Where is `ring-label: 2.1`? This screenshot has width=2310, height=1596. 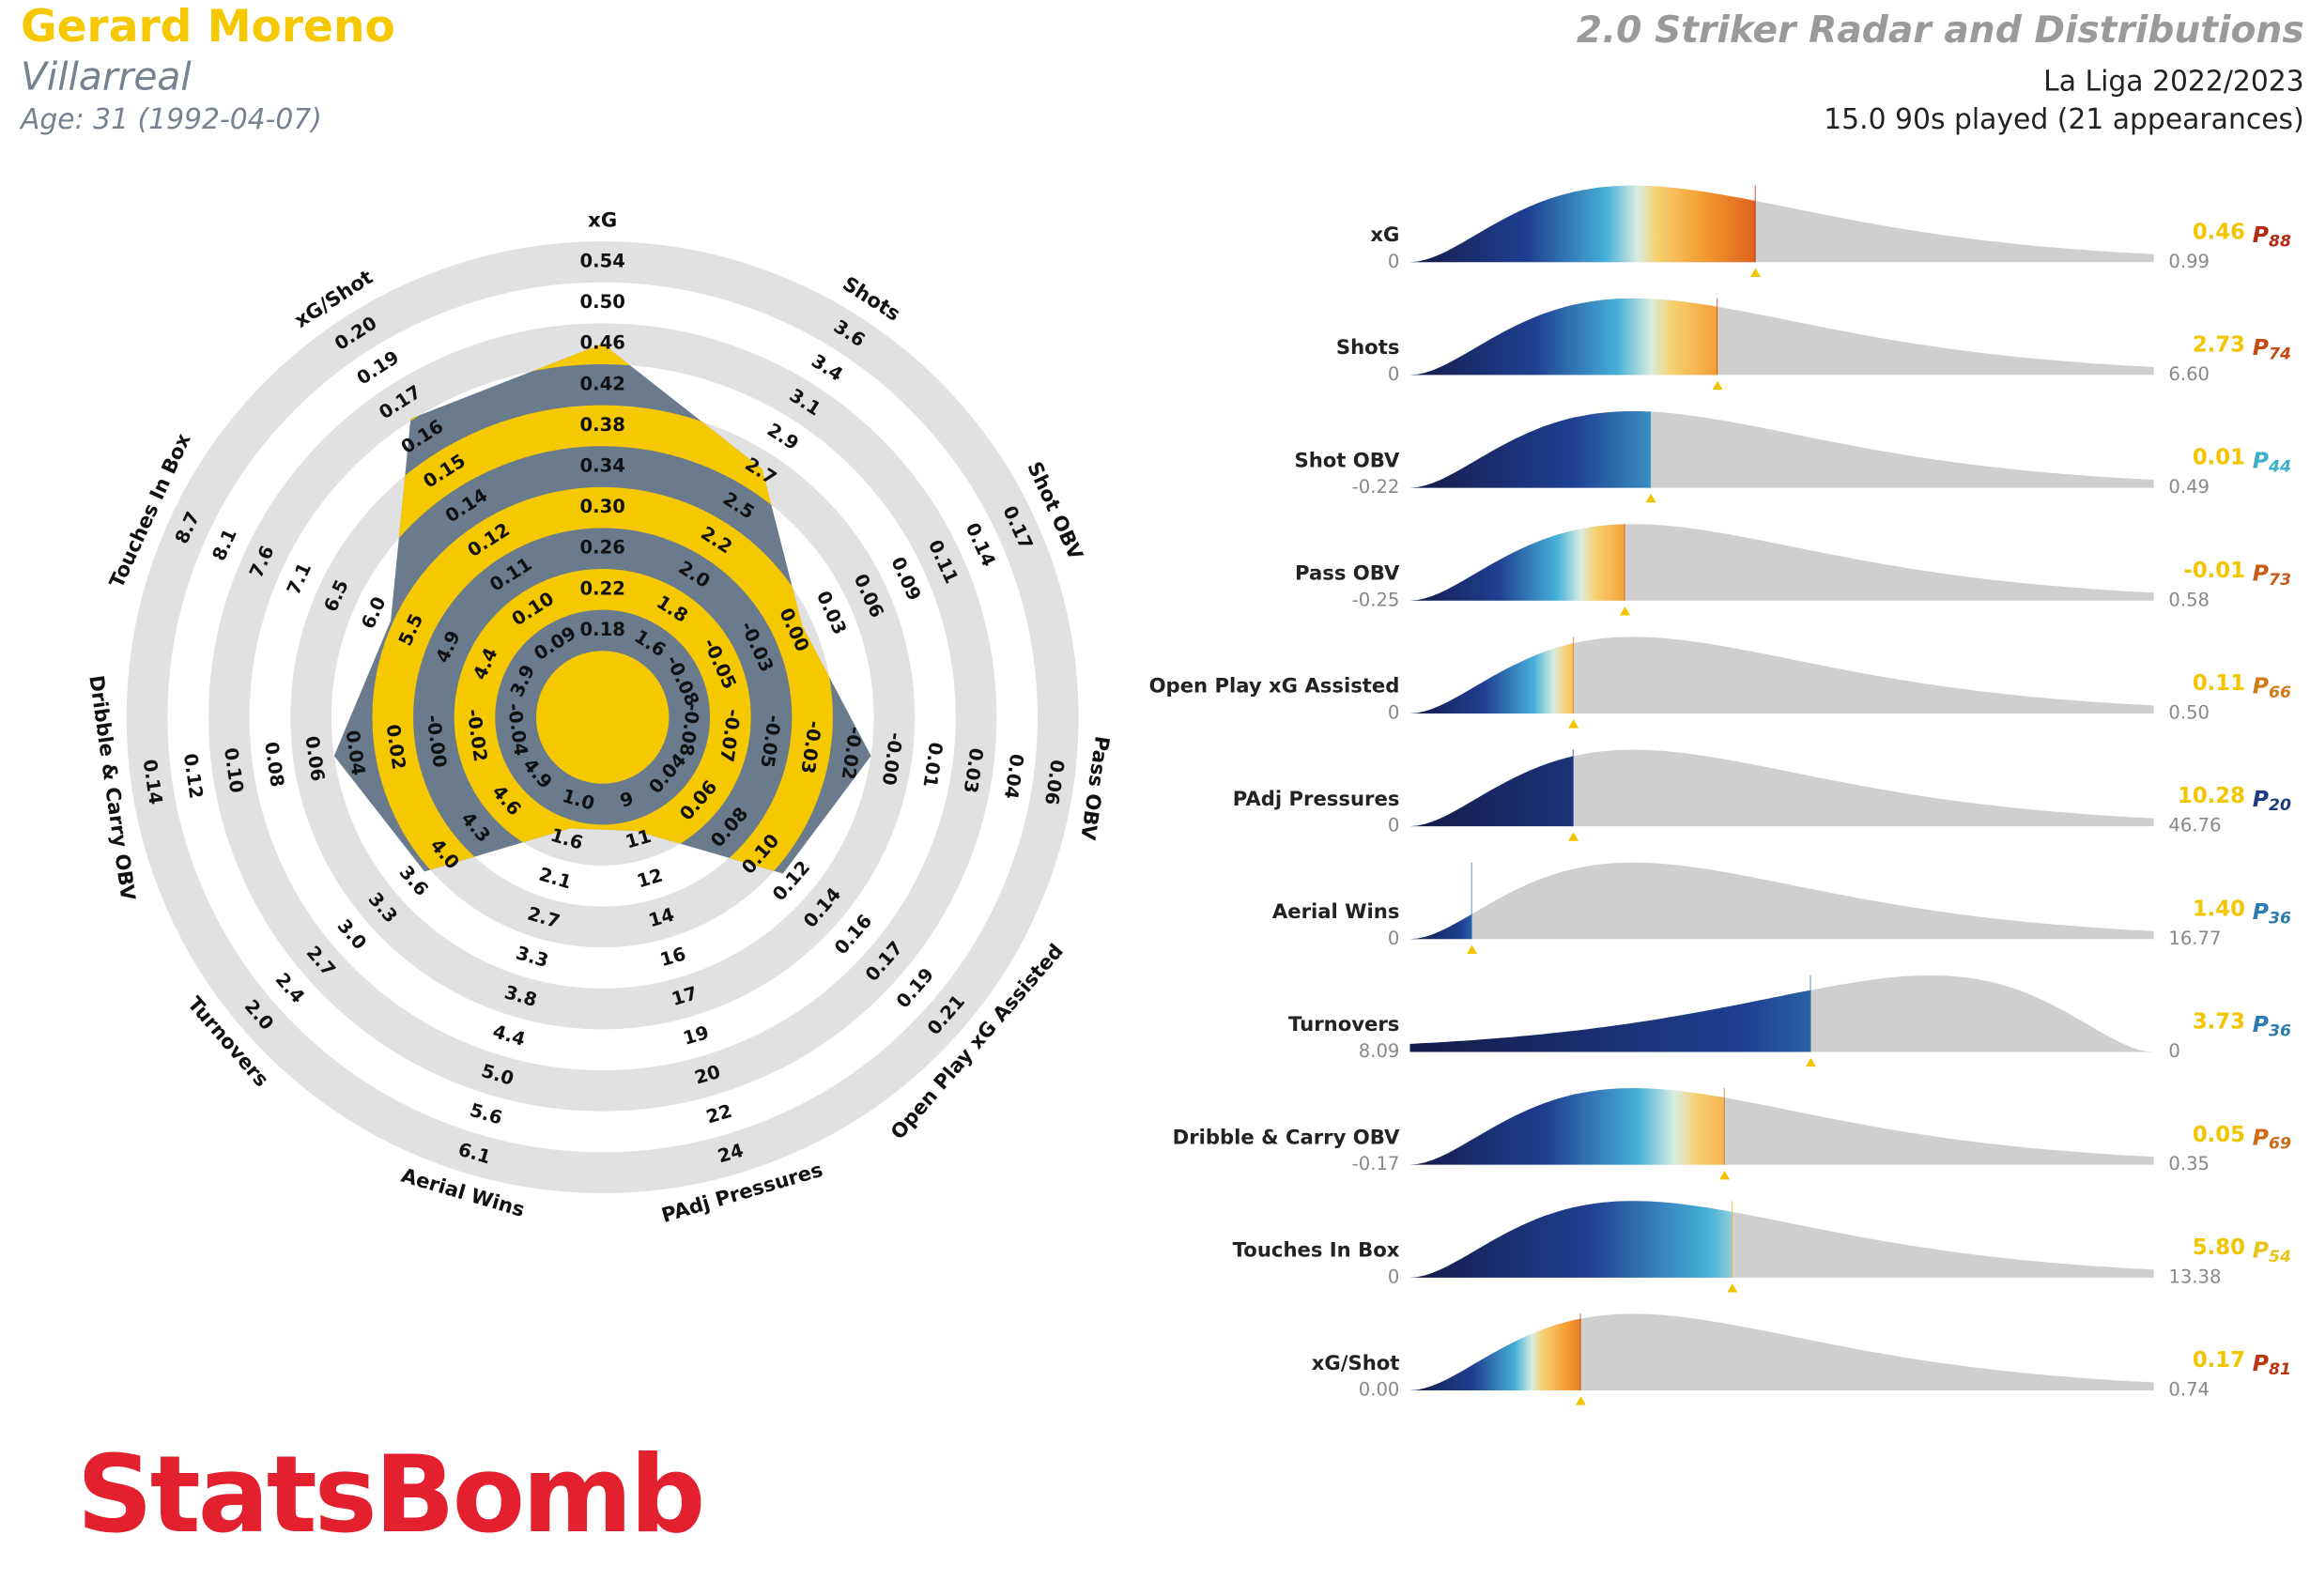 ring-label: 2.1 is located at coordinates (555, 879).